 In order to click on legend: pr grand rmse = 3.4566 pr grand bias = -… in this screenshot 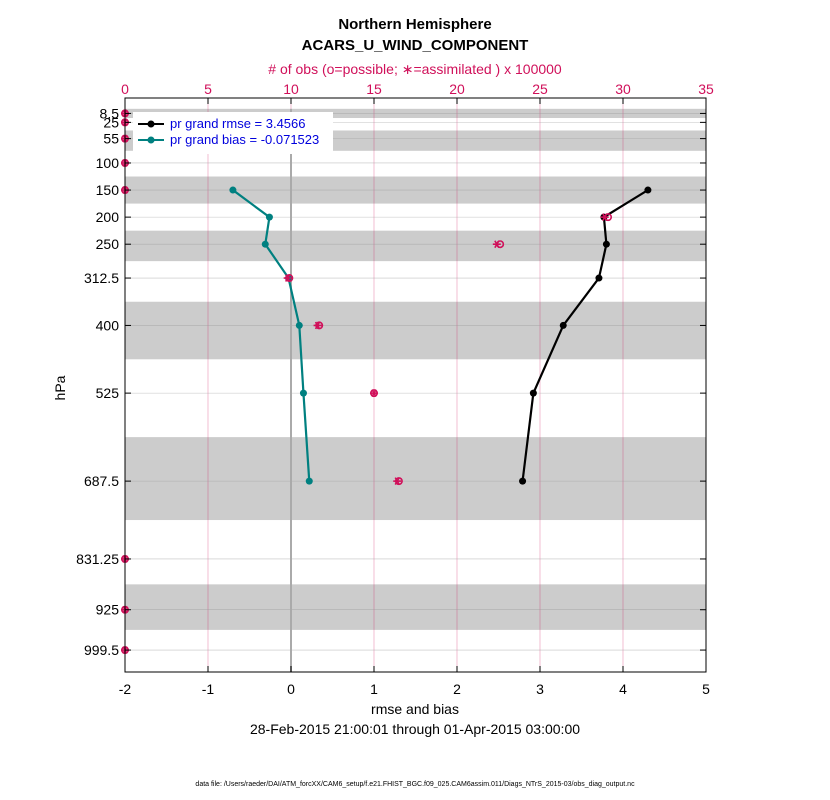, I will do `click(233, 133)`.